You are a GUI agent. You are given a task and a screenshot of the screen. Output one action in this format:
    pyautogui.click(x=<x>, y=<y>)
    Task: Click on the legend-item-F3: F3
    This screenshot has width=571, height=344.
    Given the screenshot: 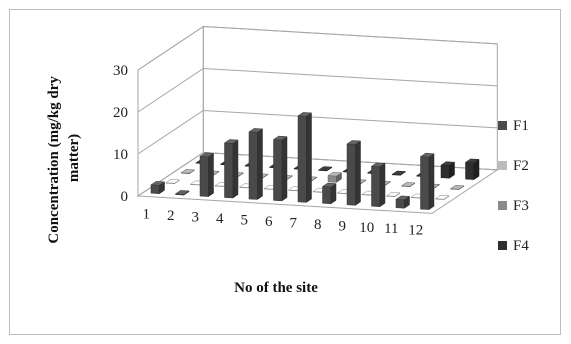 What is the action you would take?
    pyautogui.click(x=513, y=206)
    